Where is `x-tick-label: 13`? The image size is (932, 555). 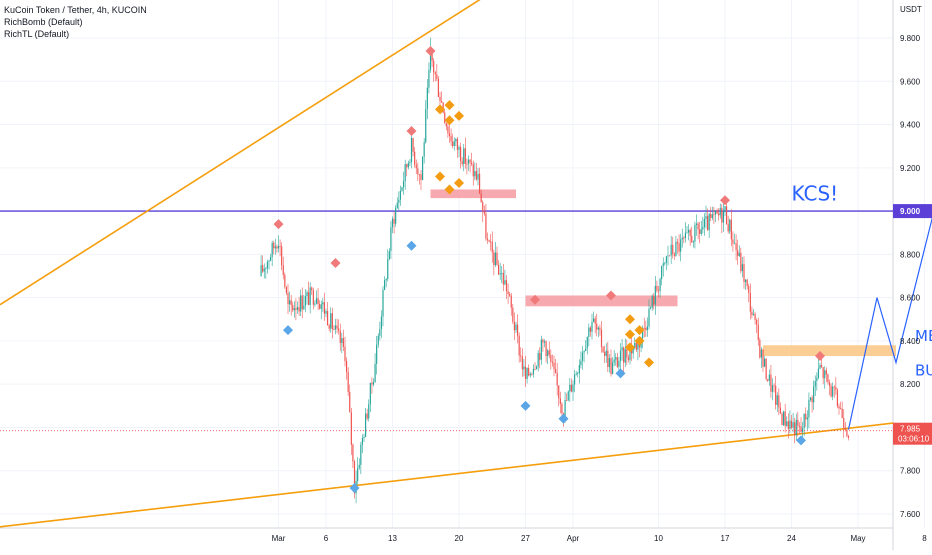 x-tick-label: 13 is located at coordinates (392, 538).